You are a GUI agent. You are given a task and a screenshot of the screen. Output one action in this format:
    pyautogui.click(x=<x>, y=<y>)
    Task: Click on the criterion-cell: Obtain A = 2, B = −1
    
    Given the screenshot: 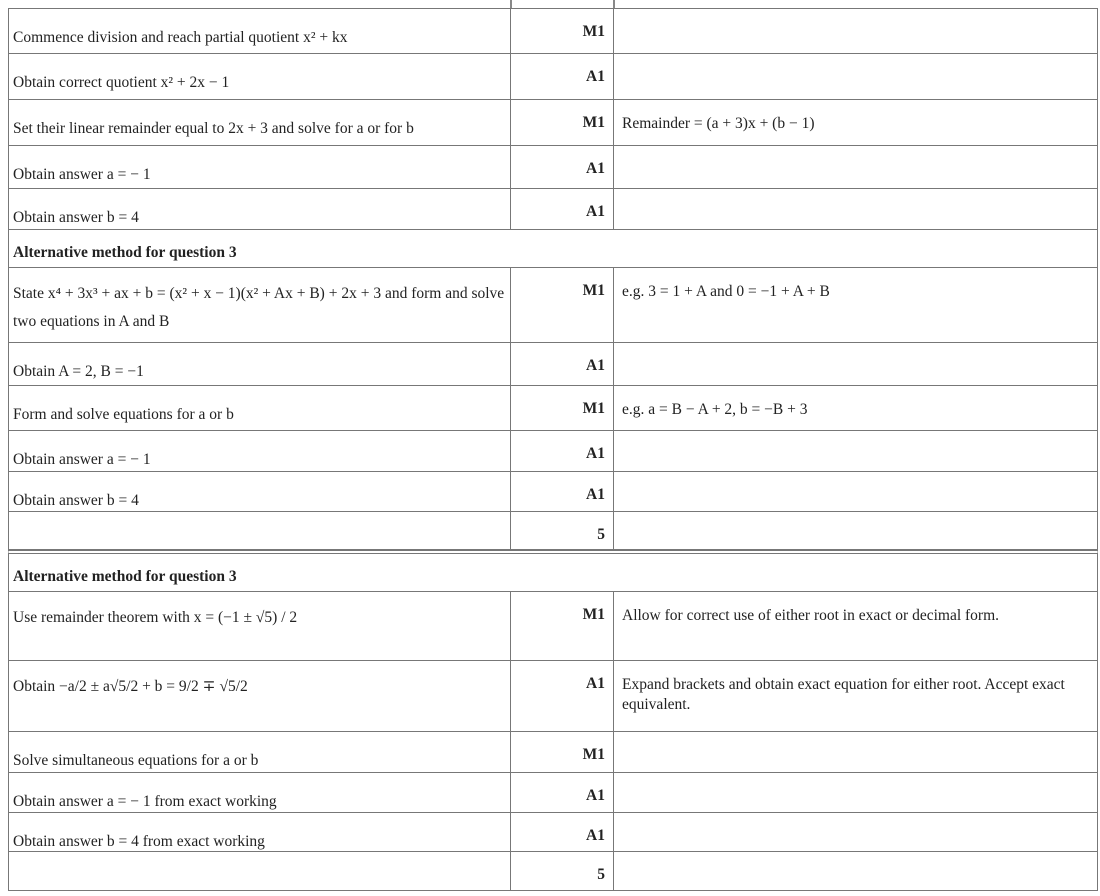 What is the action you would take?
    pyautogui.click(x=260, y=364)
    